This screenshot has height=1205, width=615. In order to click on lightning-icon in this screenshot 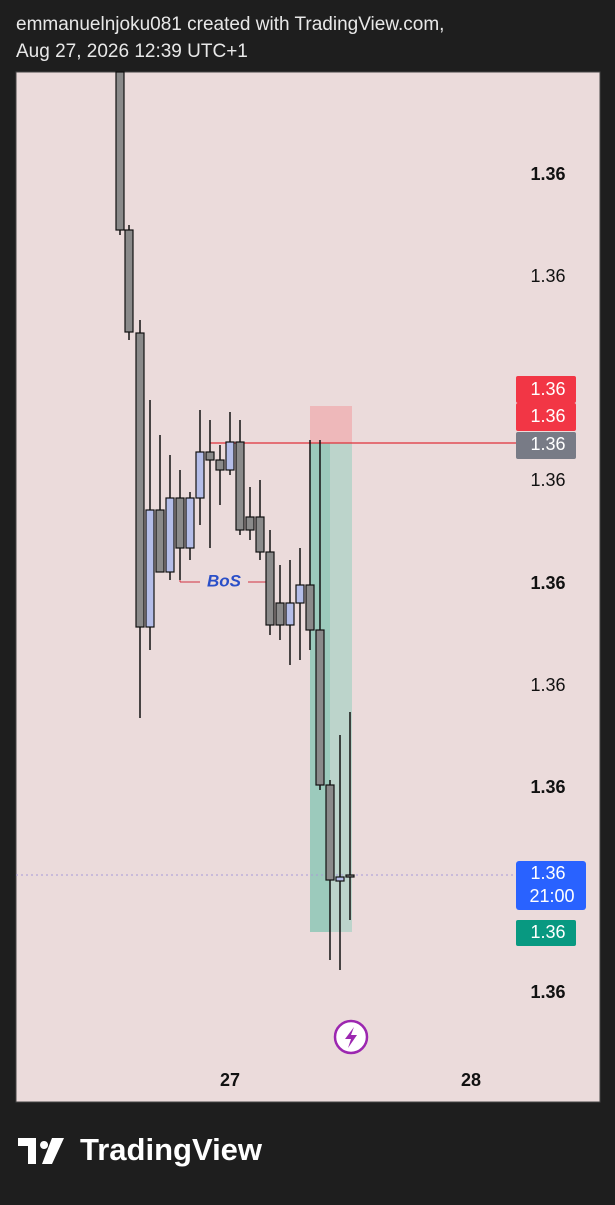, I will do `click(351, 1037)`.